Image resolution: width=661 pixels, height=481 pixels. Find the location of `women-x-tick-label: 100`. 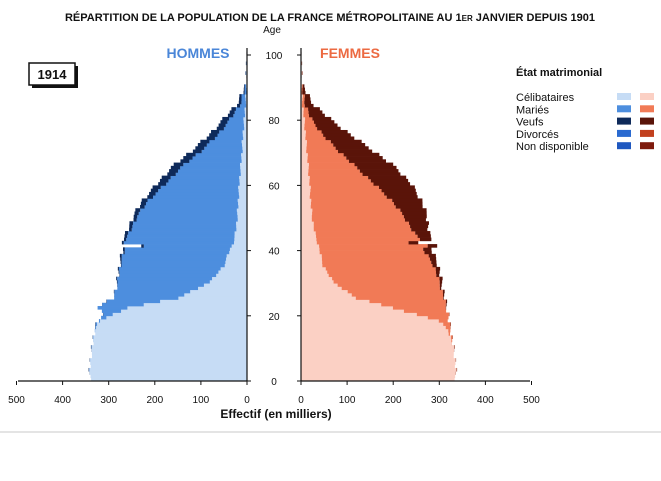

women-x-tick-label: 100 is located at coordinates (347, 400).